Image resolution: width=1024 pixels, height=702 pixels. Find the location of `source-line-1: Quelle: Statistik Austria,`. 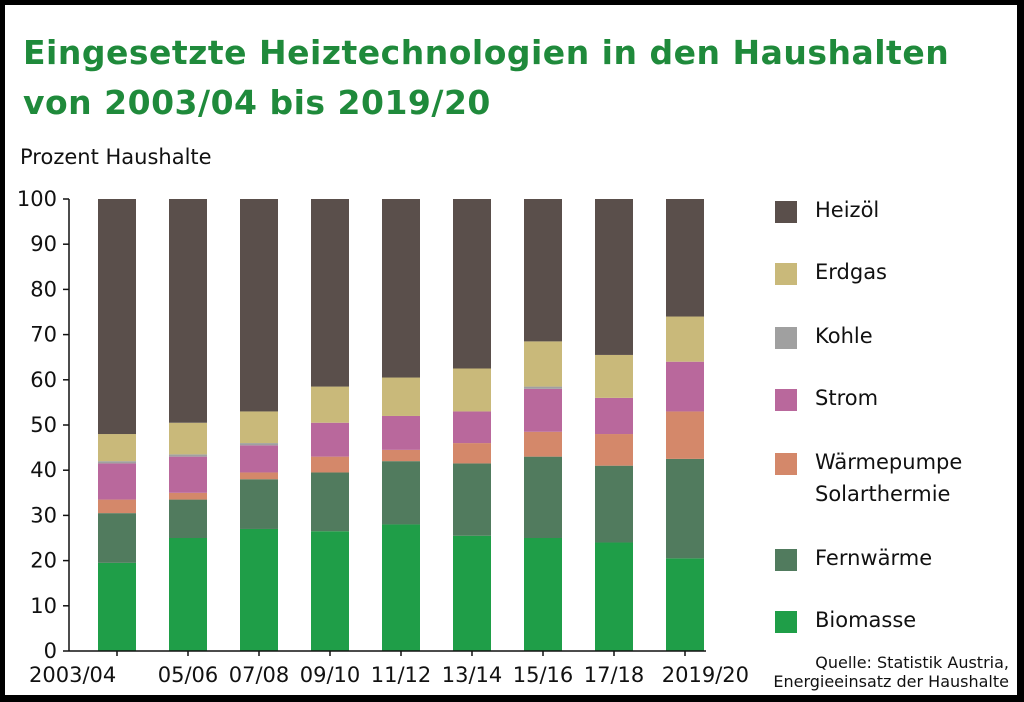

source-line-1: Quelle: Statistik Austria, is located at coordinates (912, 662).